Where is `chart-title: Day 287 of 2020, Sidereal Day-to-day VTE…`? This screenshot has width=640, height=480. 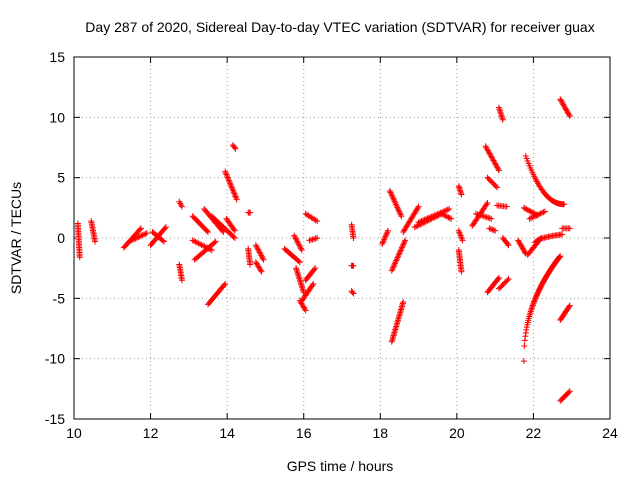 chart-title: Day 287 of 2020, Sidereal Day-to-day VTE… is located at coordinates (339, 27).